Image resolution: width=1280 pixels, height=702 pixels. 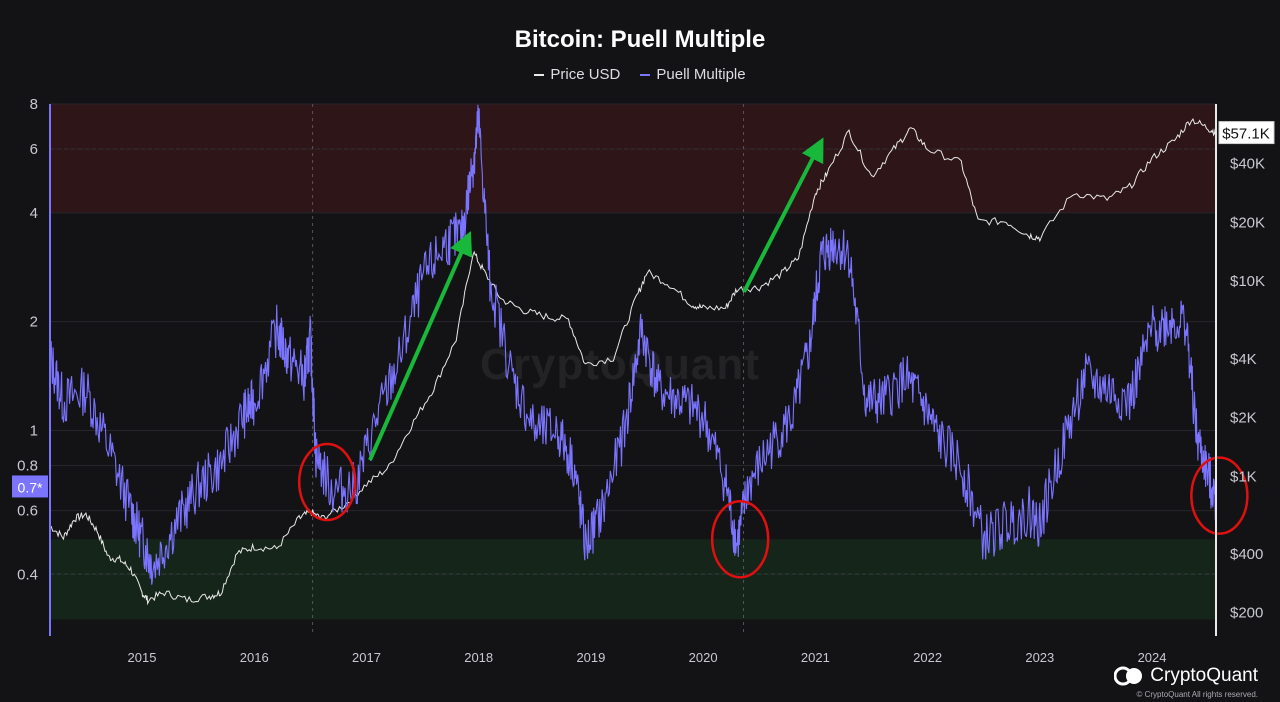 What do you see at coordinates (34, 104) in the screenshot?
I see `left-tick-label: 8` at bounding box center [34, 104].